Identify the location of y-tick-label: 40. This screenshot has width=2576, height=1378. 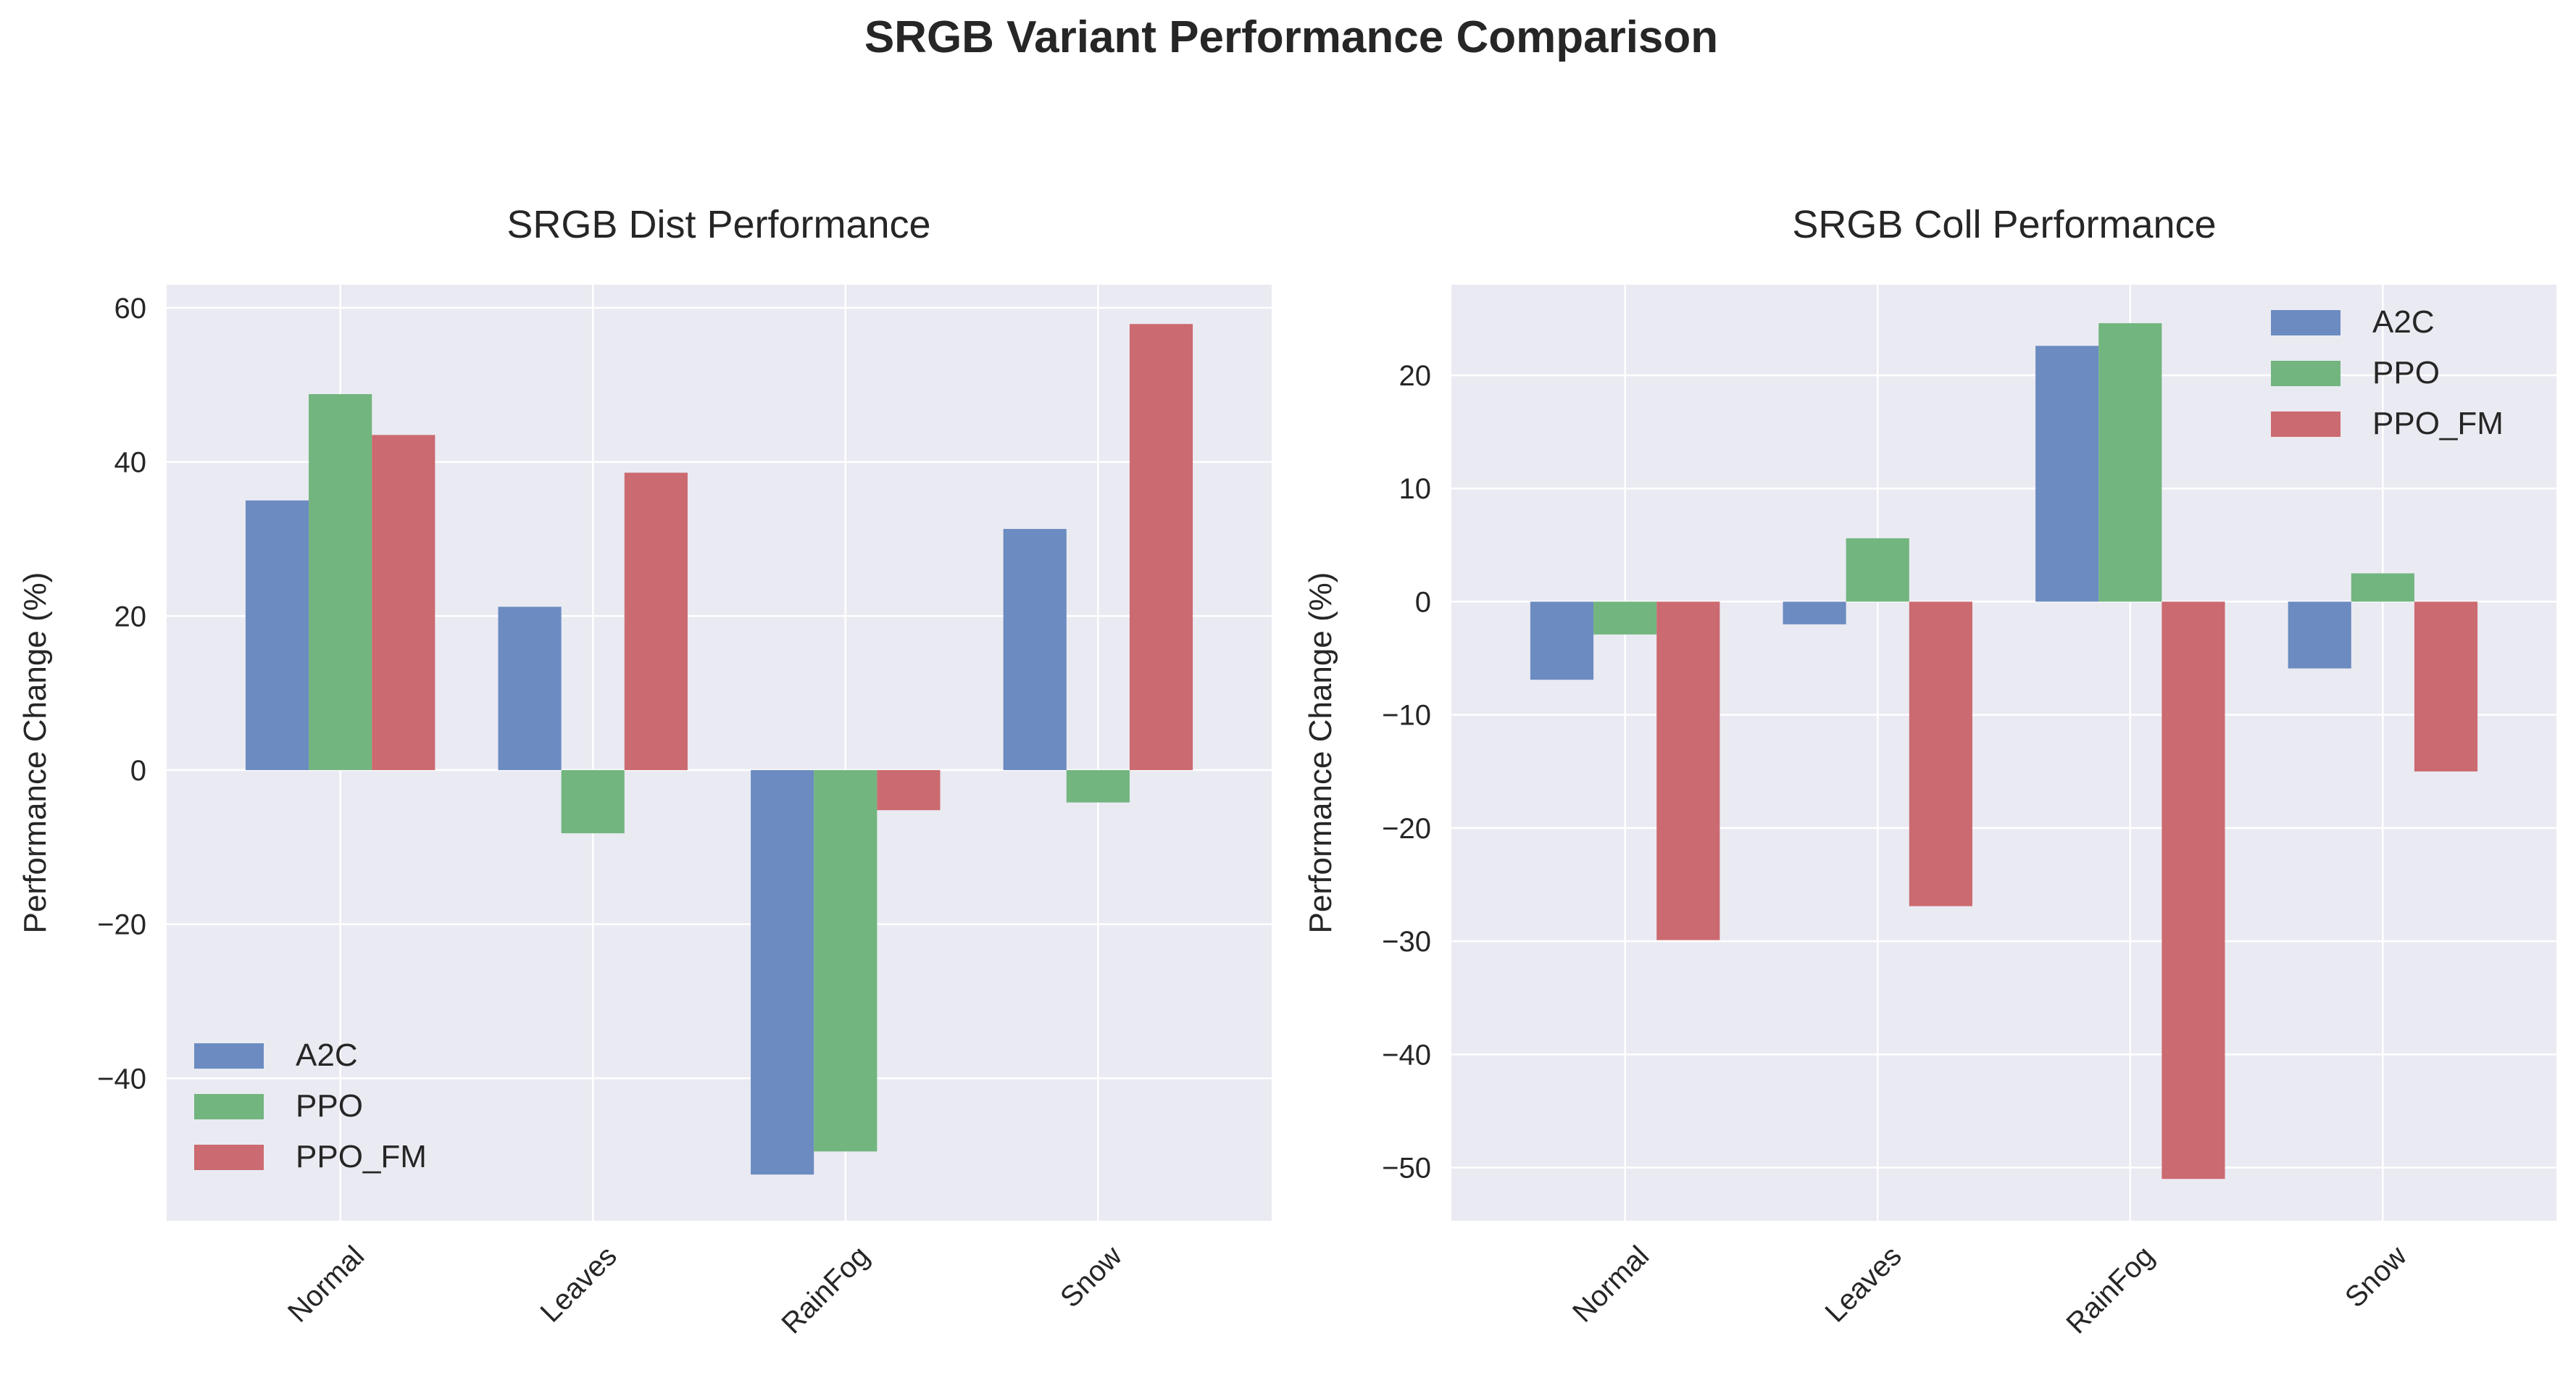
(130, 463).